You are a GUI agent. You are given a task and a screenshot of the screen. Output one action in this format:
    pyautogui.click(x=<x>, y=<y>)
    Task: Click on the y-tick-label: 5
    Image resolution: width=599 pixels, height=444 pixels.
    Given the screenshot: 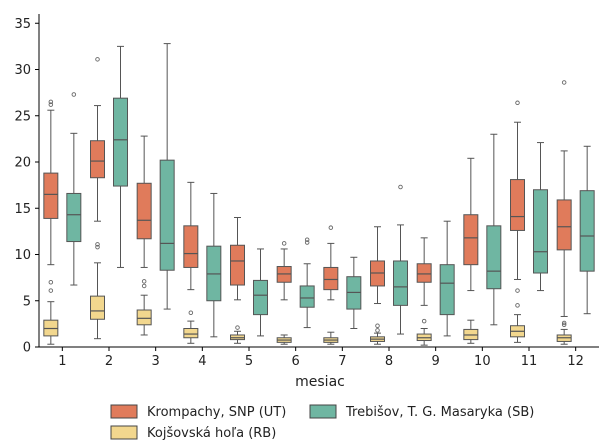 What is the action you would take?
    pyautogui.click(x=27, y=301)
    